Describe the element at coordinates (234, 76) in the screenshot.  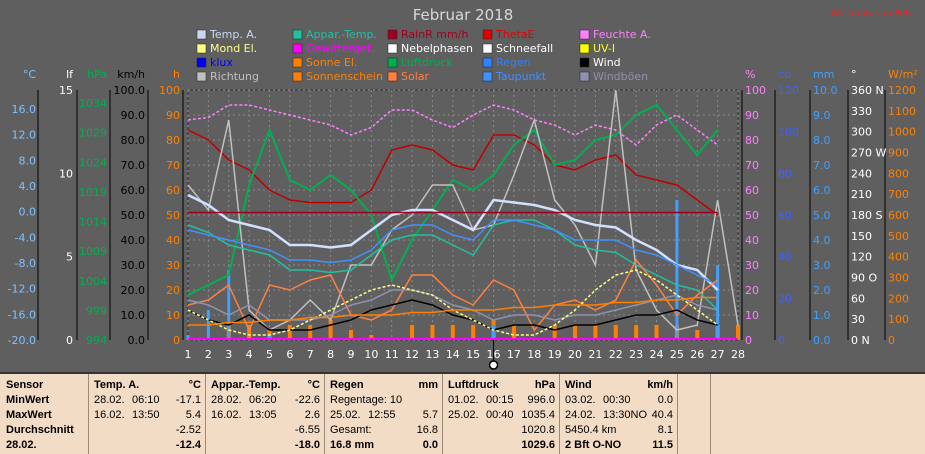
I see `legend-label-15: Richtung` at that location.